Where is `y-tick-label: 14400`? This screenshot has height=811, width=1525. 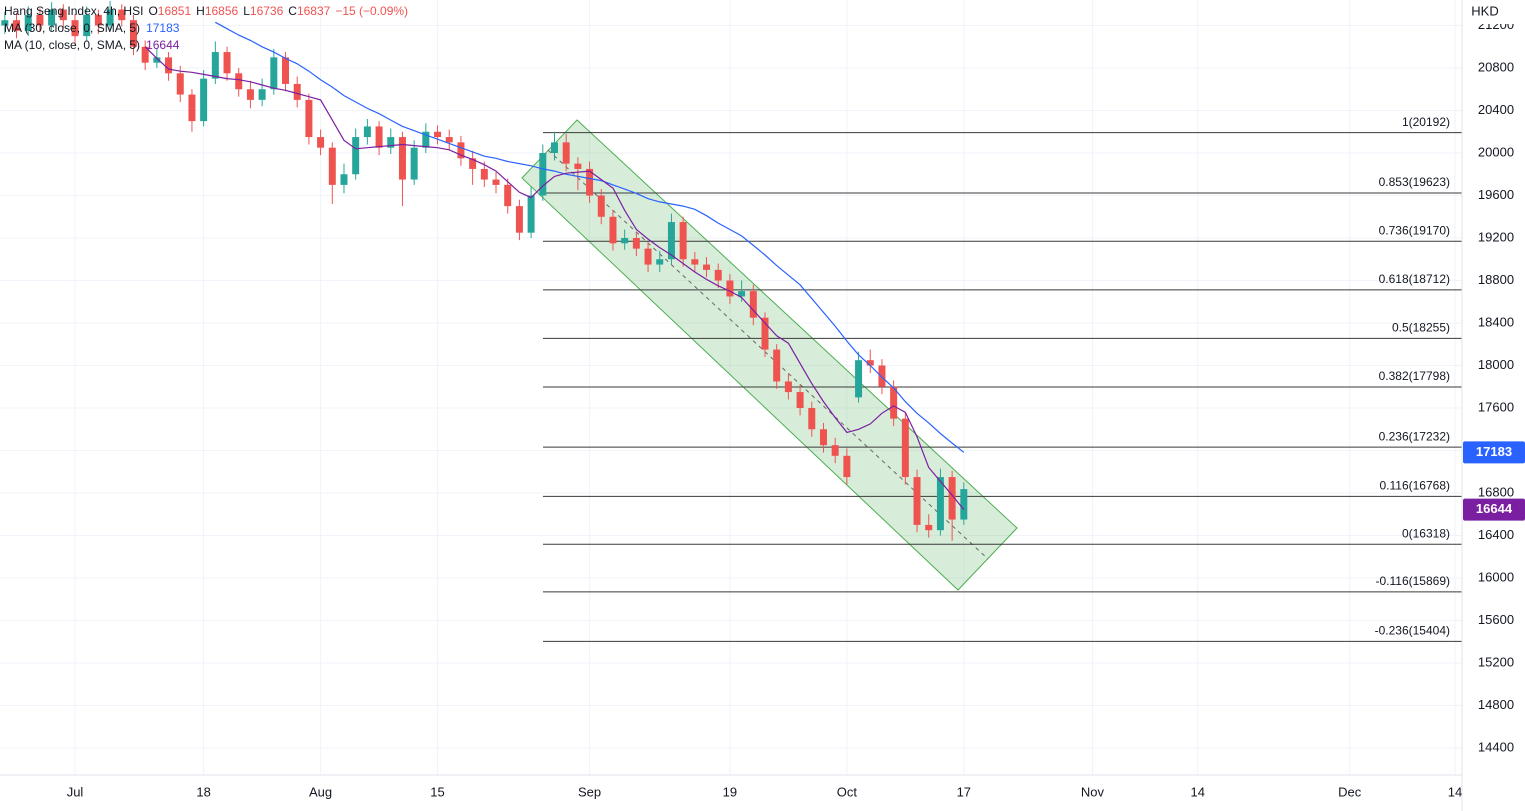 y-tick-label: 14400 is located at coordinates (1496, 746).